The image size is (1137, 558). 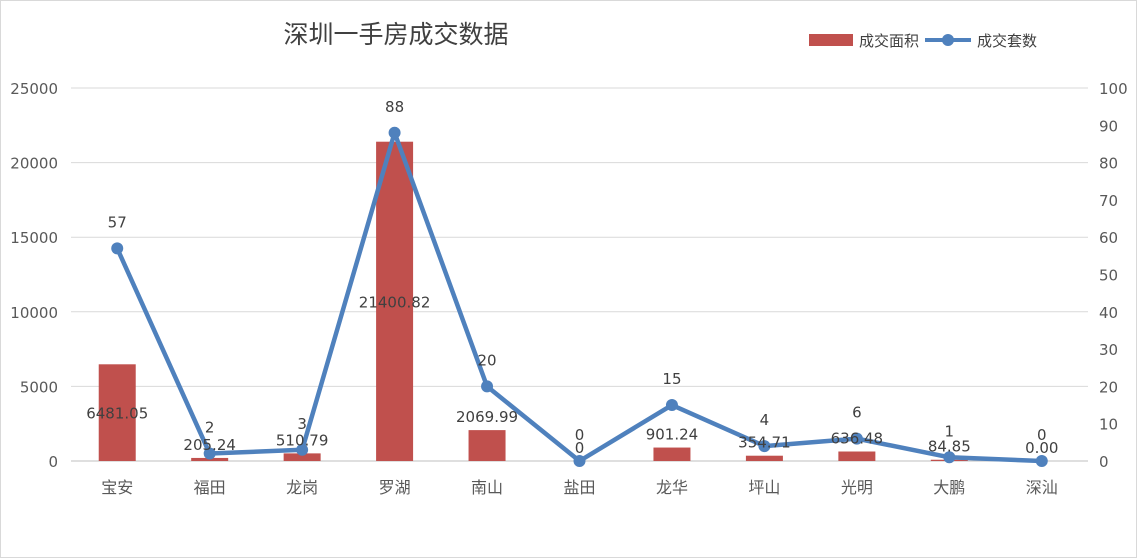 I want to click on legend-item-area: 成交面积, so click(x=864, y=40).